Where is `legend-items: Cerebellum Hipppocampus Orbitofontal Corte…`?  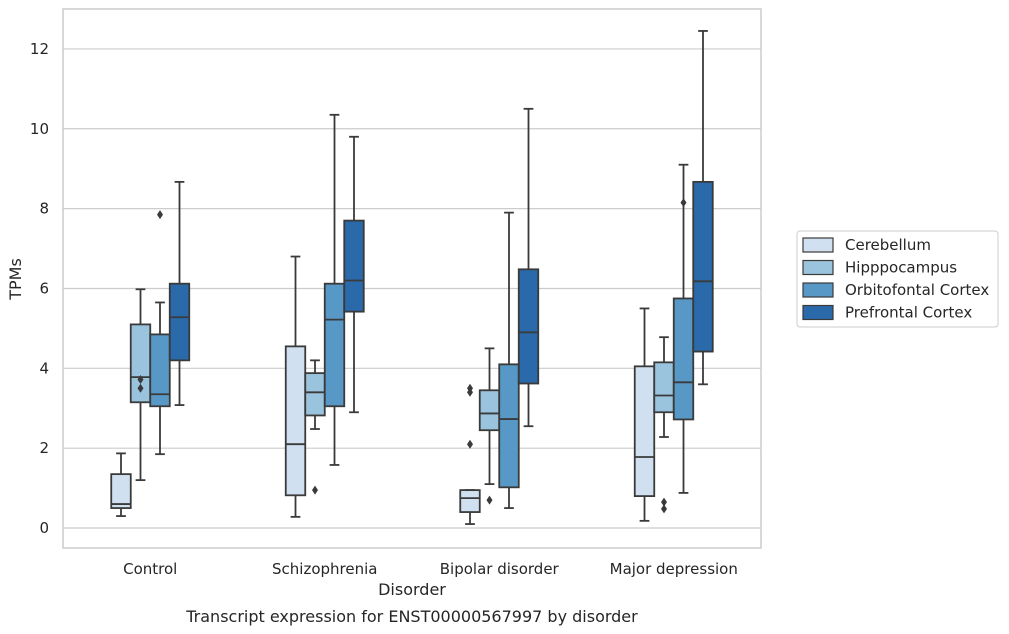
legend-items: Cerebellum Hipppocampus Orbitofontal Corte… is located at coordinates (895, 279).